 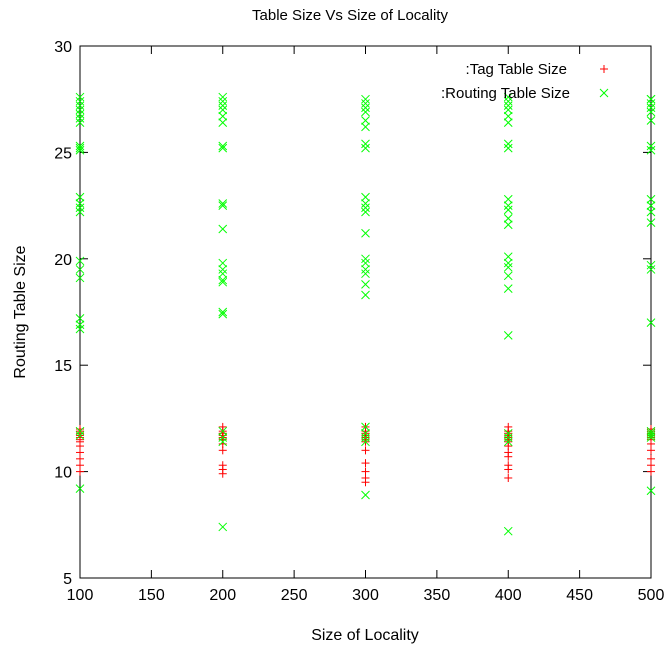 I want to click on x-tick-label: 150, so click(x=151, y=595).